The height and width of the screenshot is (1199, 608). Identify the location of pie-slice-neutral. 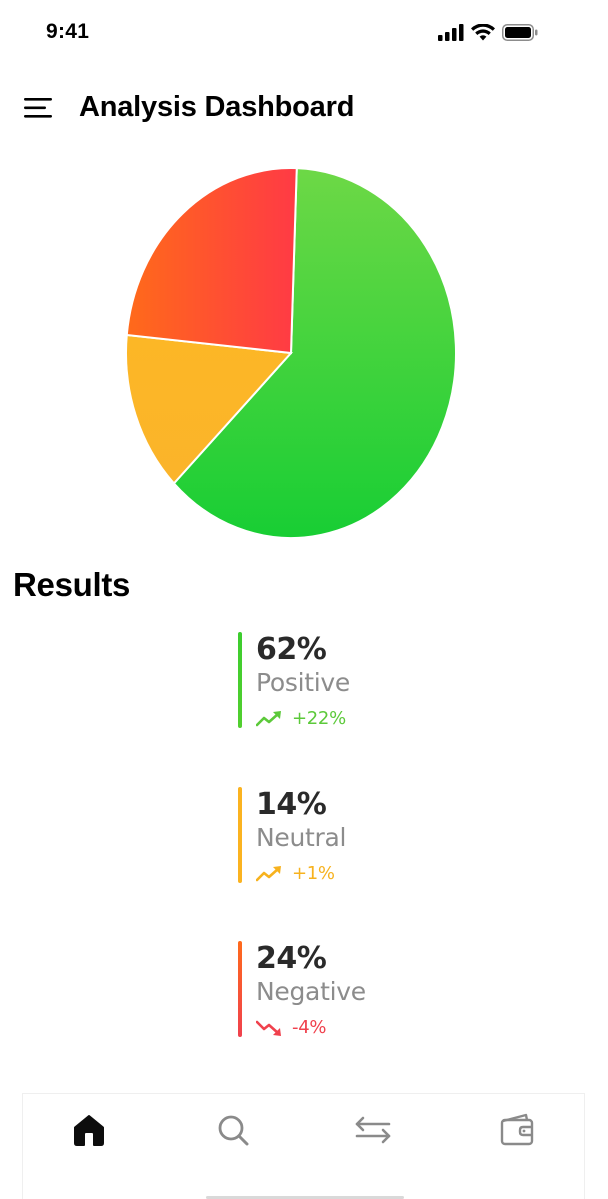
(209, 409).